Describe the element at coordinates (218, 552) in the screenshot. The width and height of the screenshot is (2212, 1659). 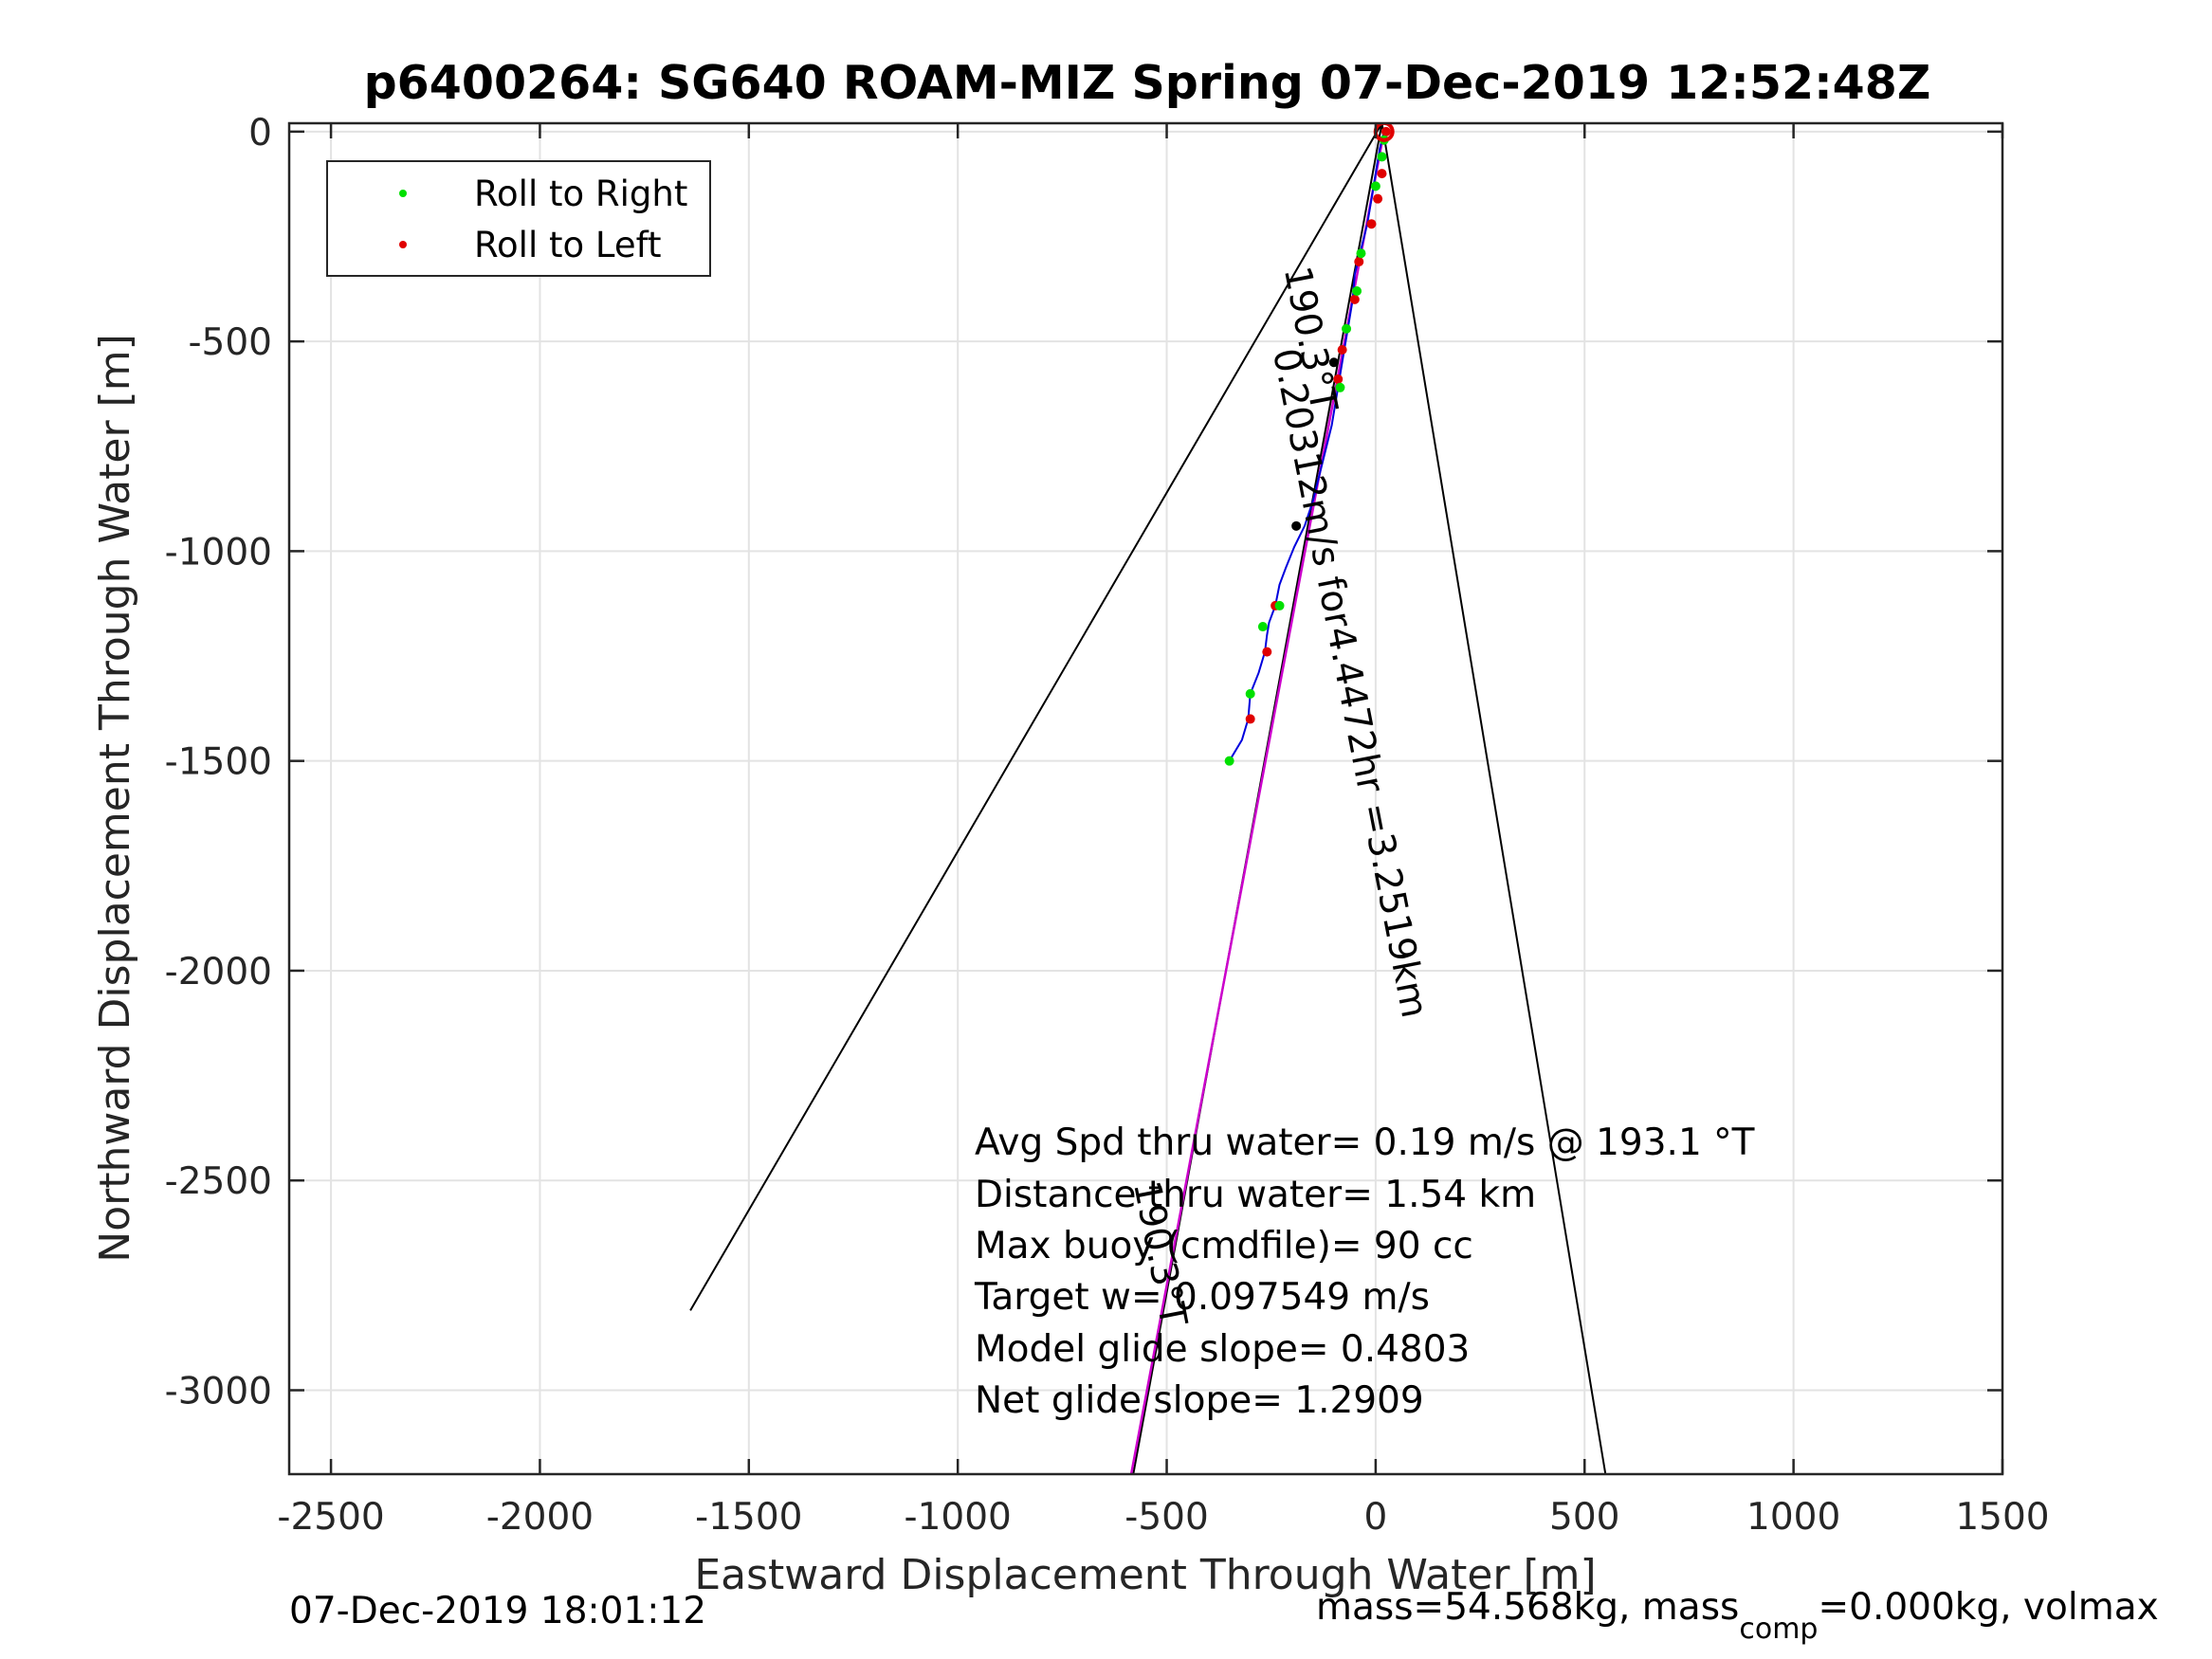
I see `y-tick-label: -1000` at that location.